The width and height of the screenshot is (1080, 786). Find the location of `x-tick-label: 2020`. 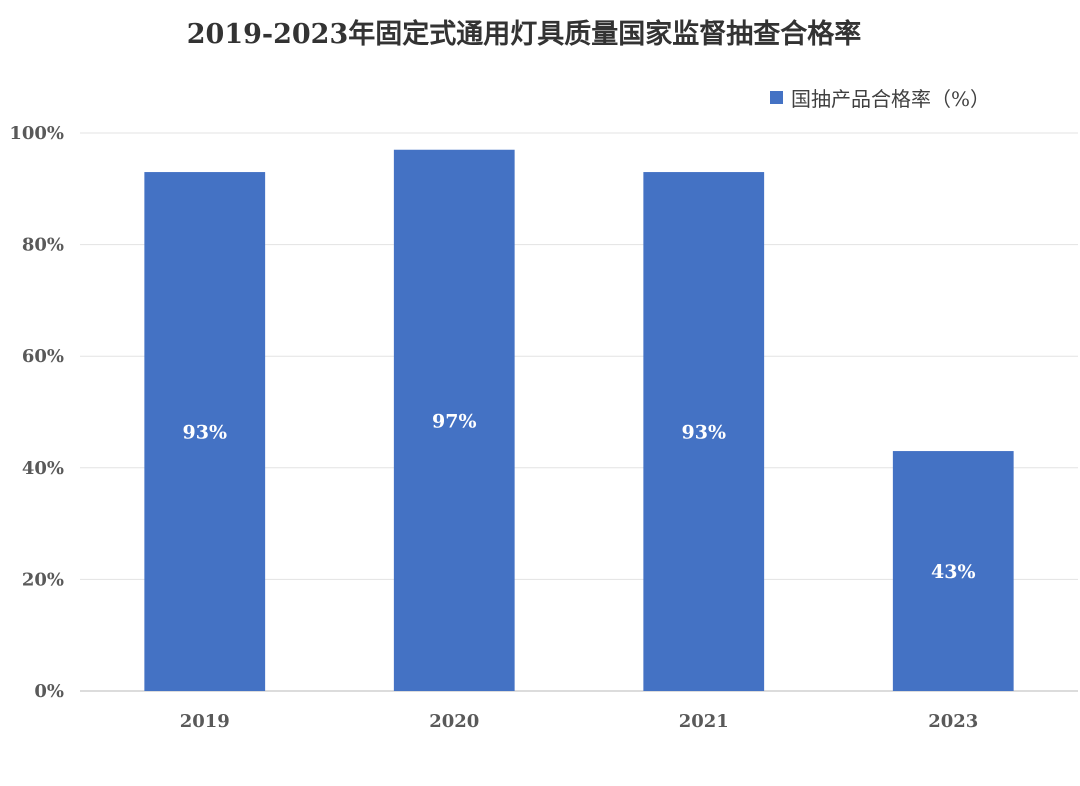

x-tick-label: 2020 is located at coordinates (454, 721).